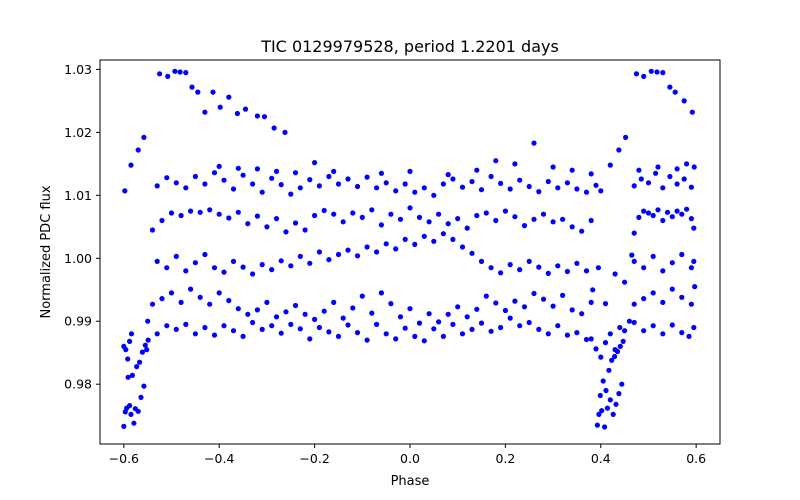 The width and height of the screenshot is (800, 500). What do you see at coordinates (78, 69) in the screenshot?
I see `y-tick-label: 1.03` at bounding box center [78, 69].